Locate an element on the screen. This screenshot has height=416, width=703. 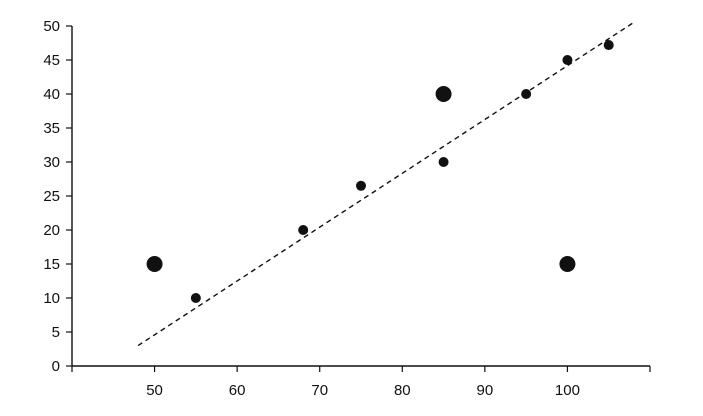
y-tick-label: 30 is located at coordinates (51, 162).